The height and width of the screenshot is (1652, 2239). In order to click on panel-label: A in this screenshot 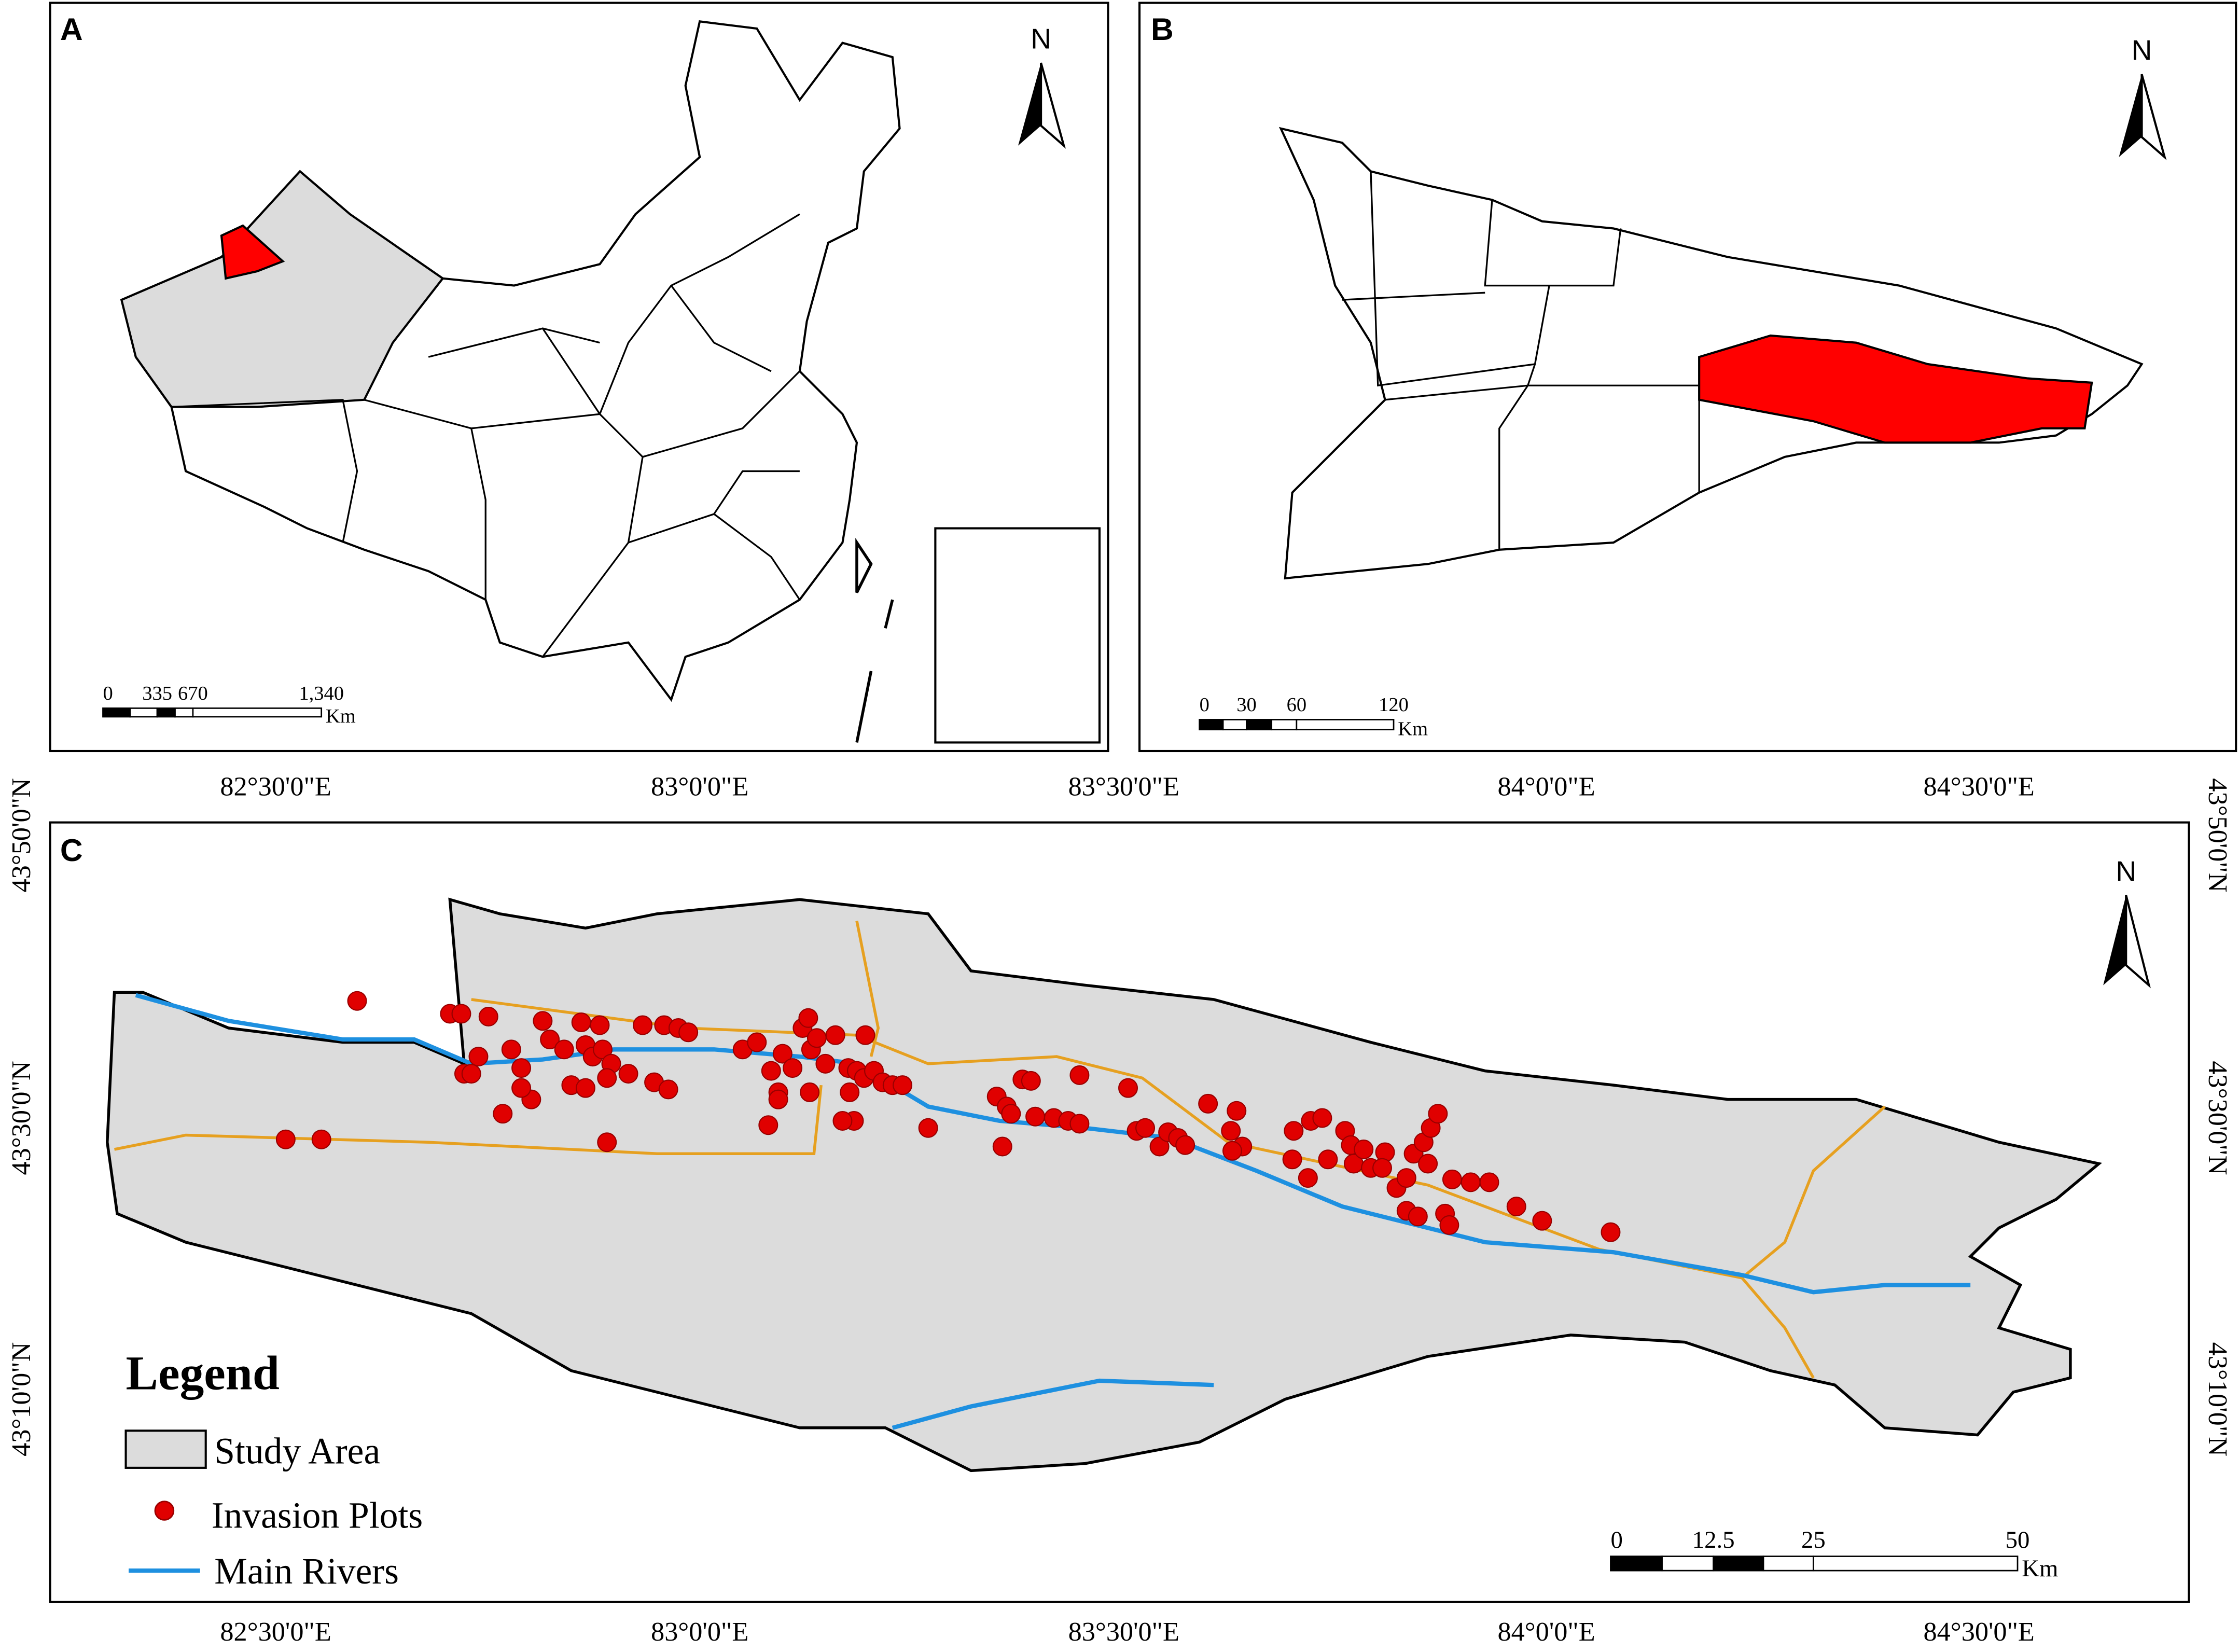, I will do `click(71, 29)`.